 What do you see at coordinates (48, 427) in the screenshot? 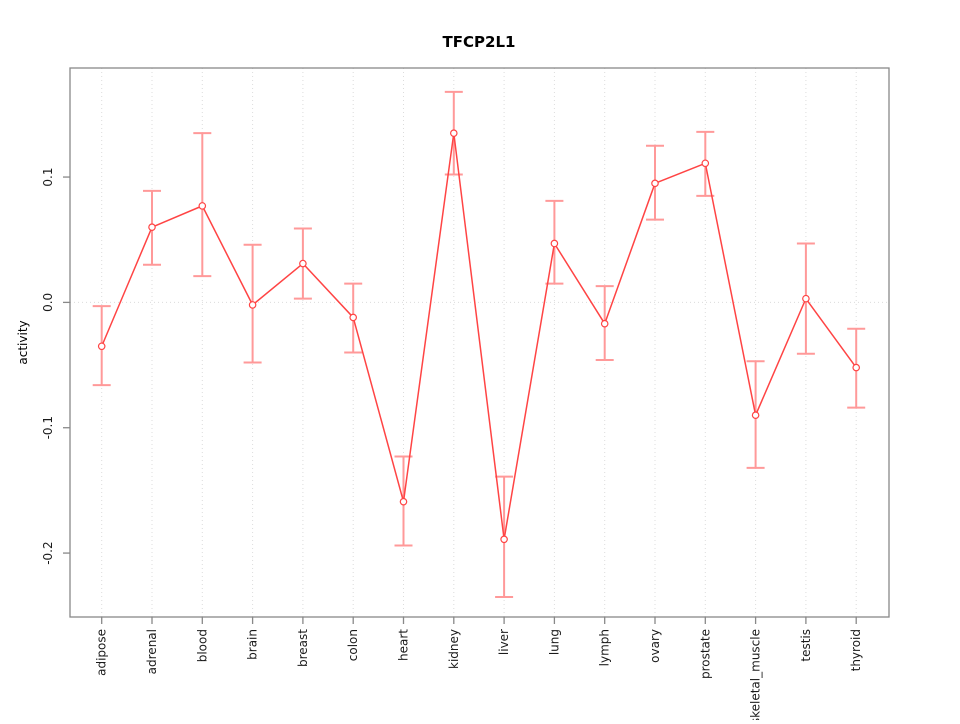
I see `y-tick-label: -0.1` at bounding box center [48, 427].